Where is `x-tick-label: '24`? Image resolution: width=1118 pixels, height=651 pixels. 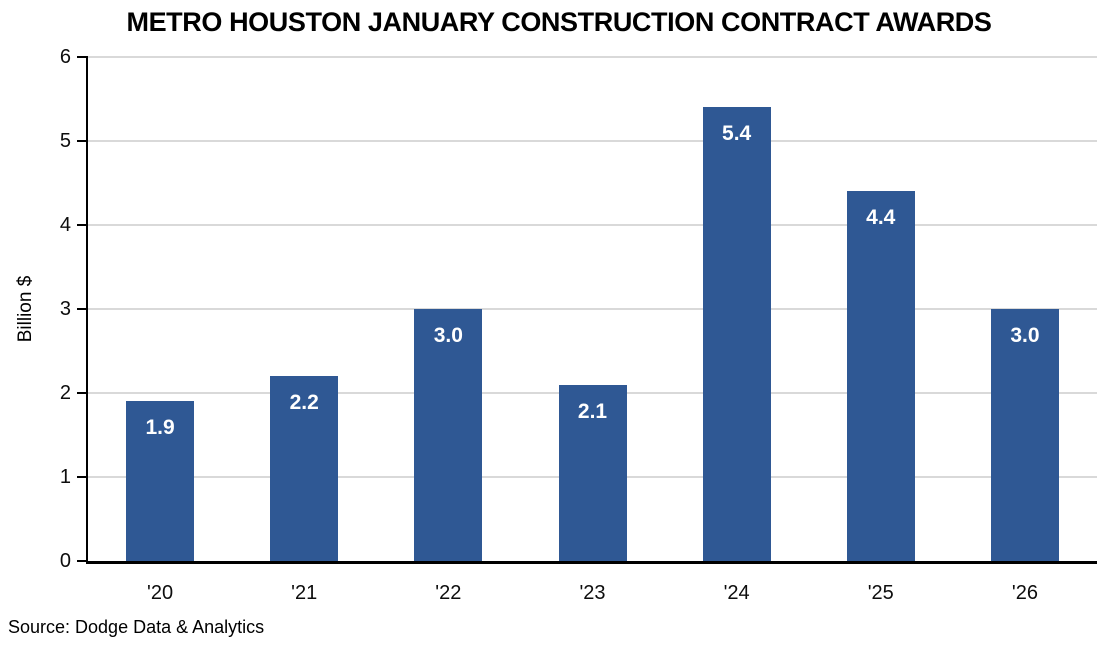 x-tick-label: '24 is located at coordinates (736, 593).